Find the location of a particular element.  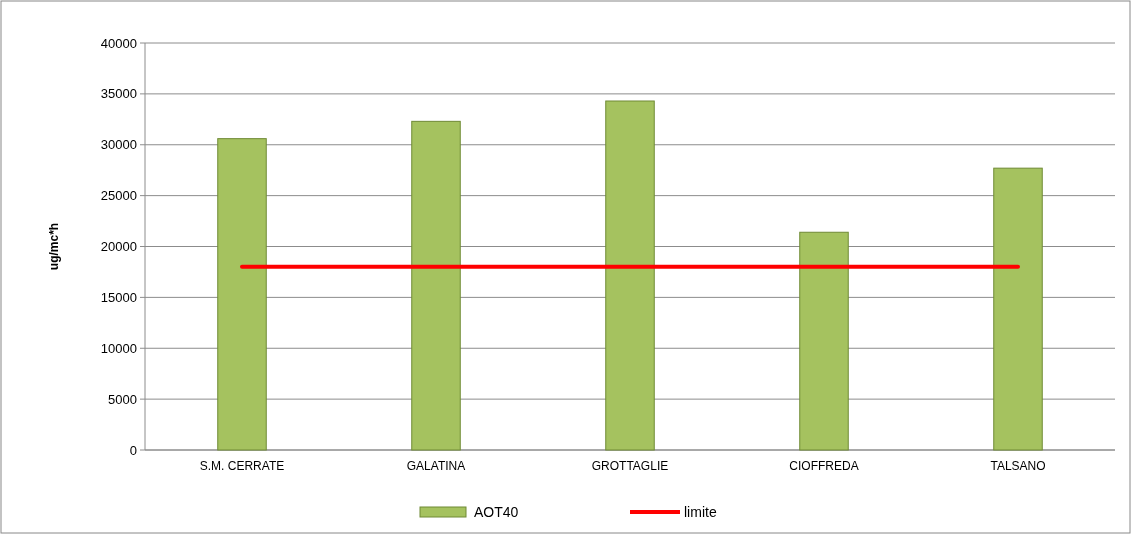

legend-label: limite is located at coordinates (700, 511).